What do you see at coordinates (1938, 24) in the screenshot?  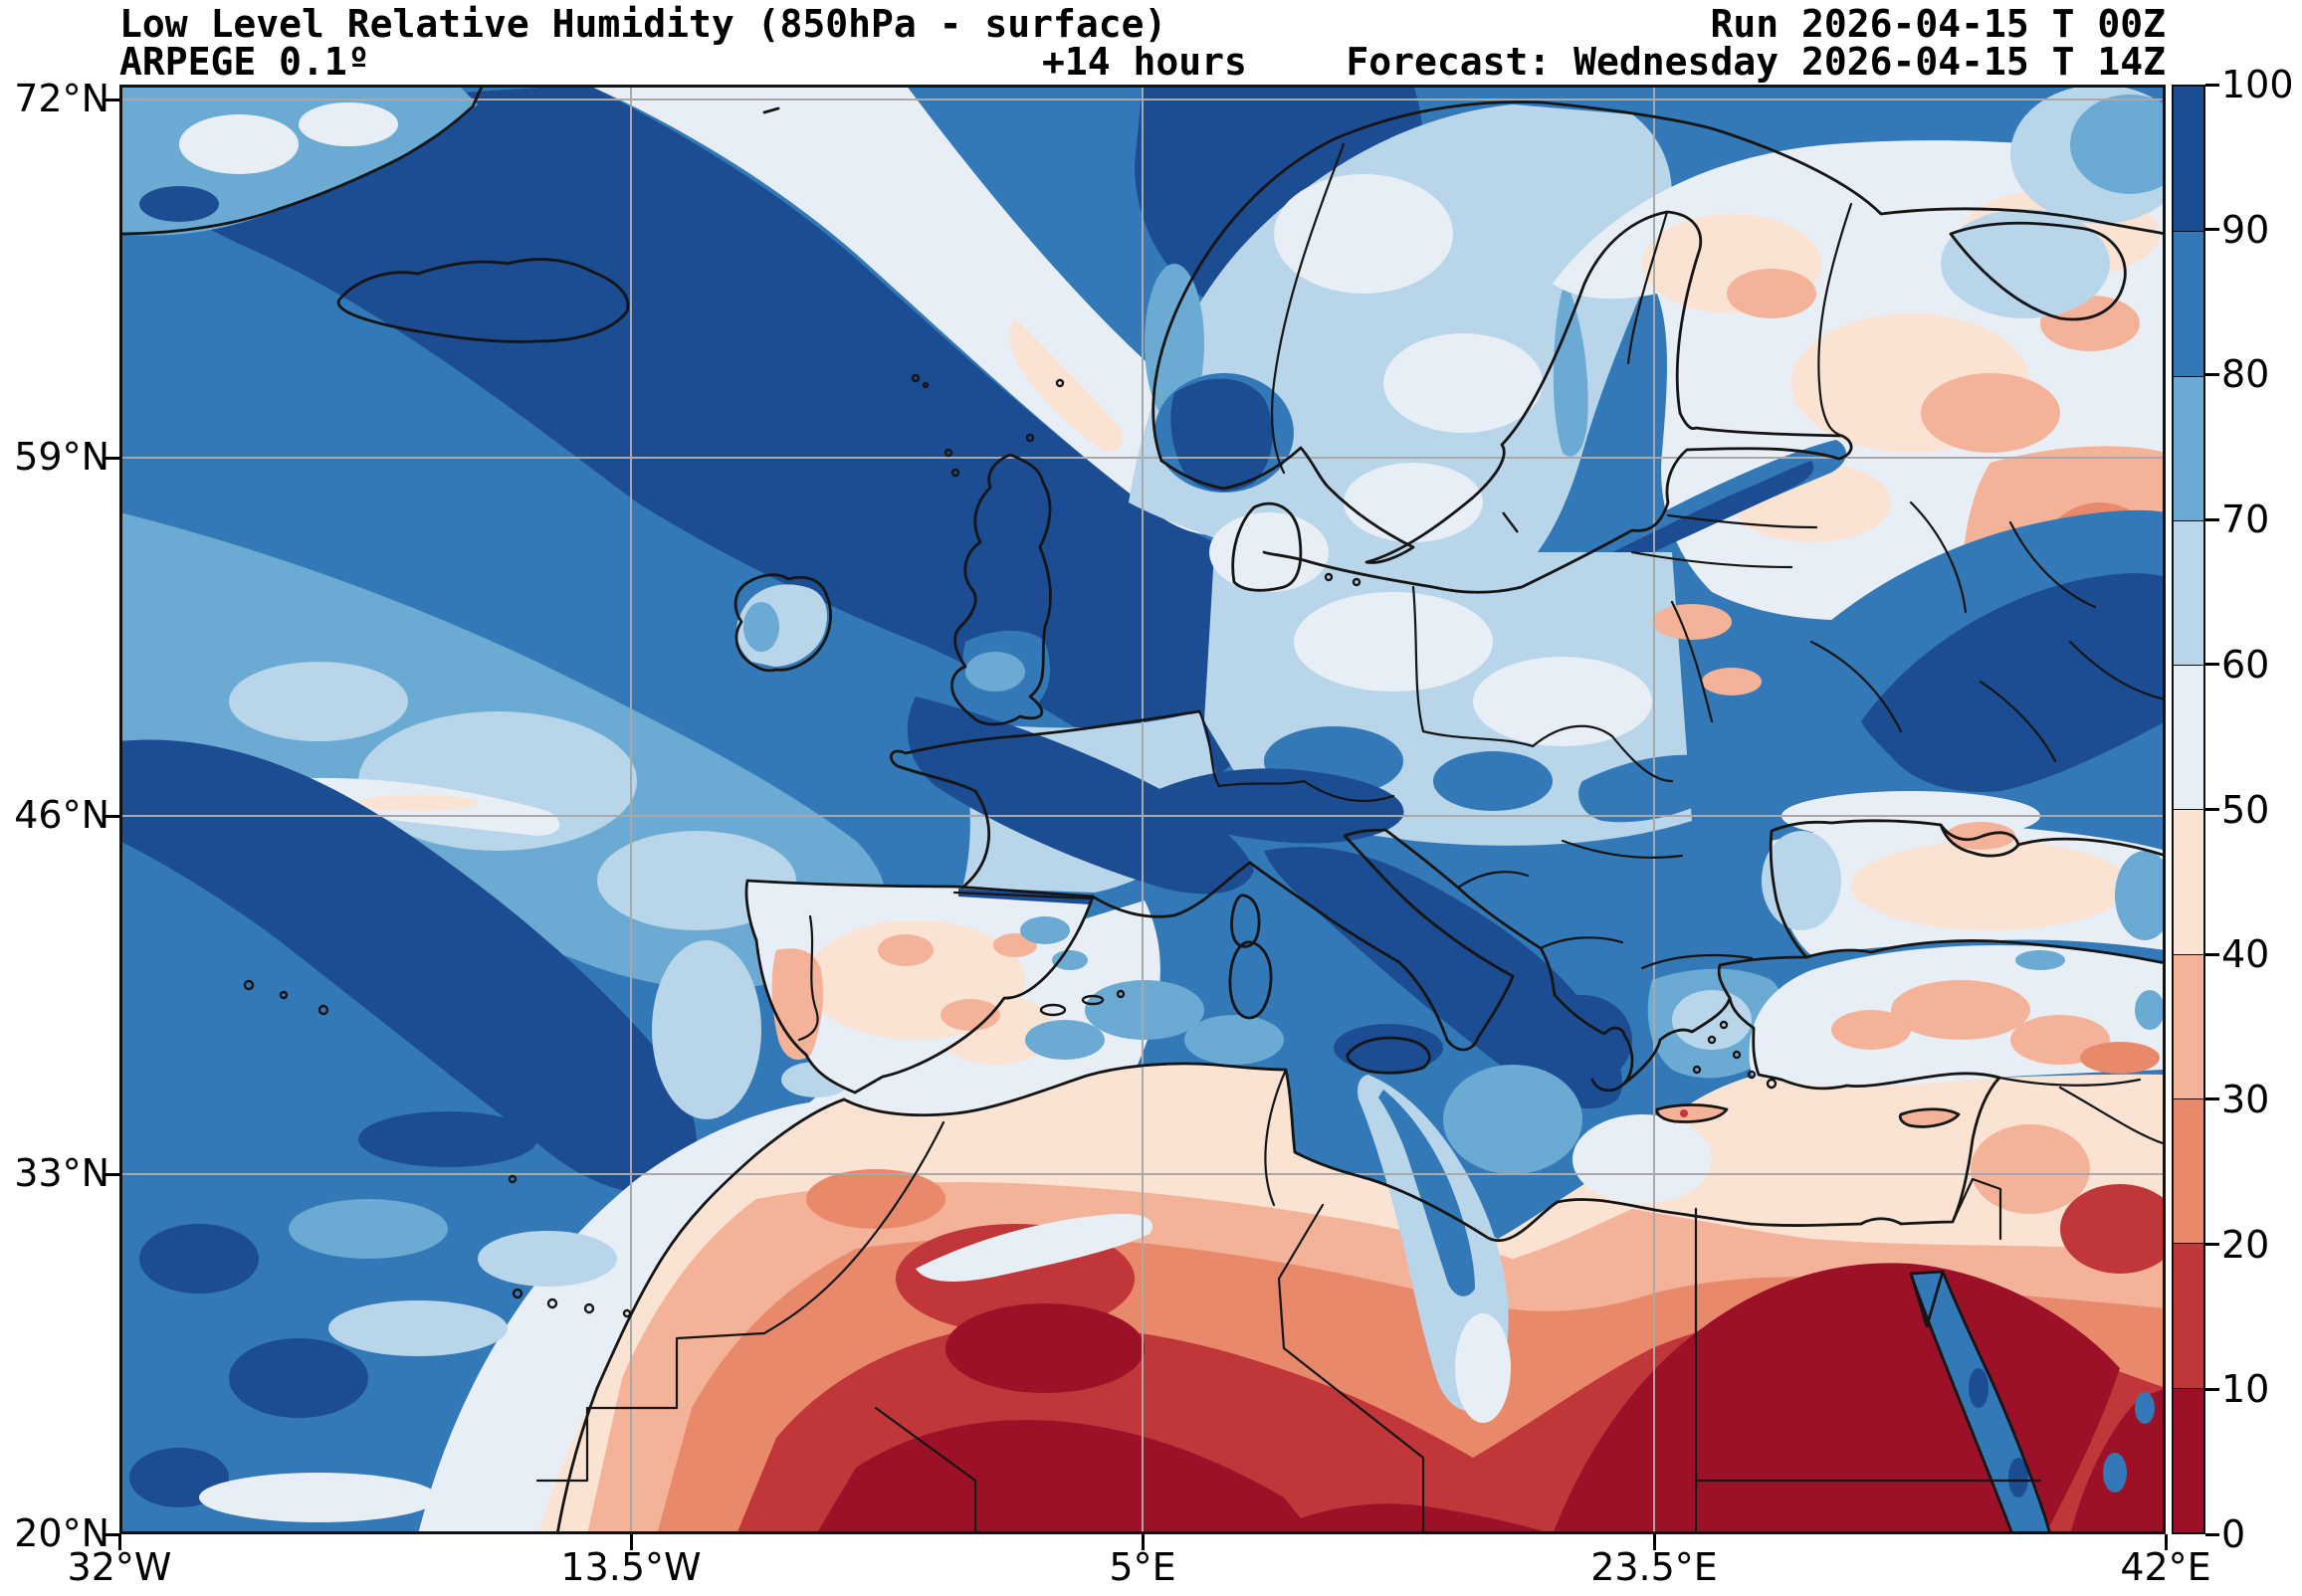 I see `run-label: Run 2026-04-15 T 00Z` at bounding box center [1938, 24].